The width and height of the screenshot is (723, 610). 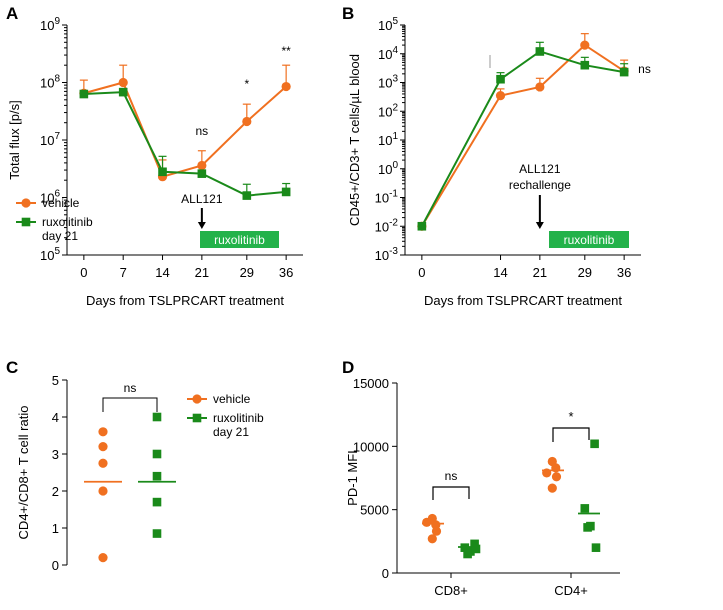 I want to click on x-tick-label: CD4+, so click(x=571, y=590).